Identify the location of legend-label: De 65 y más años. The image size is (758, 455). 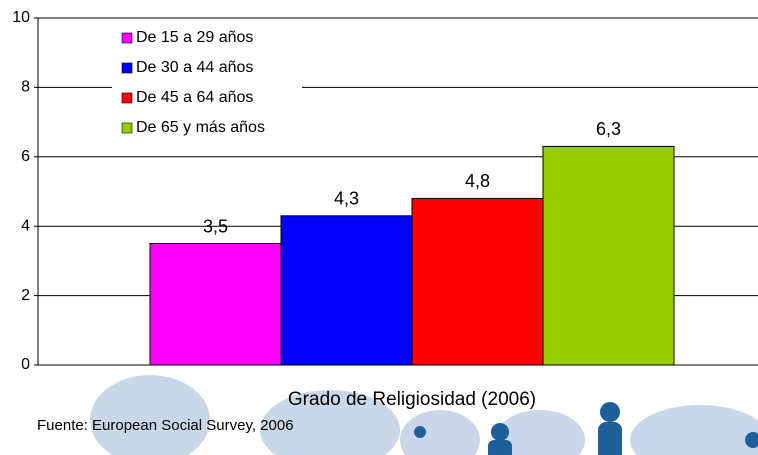
(200, 127).